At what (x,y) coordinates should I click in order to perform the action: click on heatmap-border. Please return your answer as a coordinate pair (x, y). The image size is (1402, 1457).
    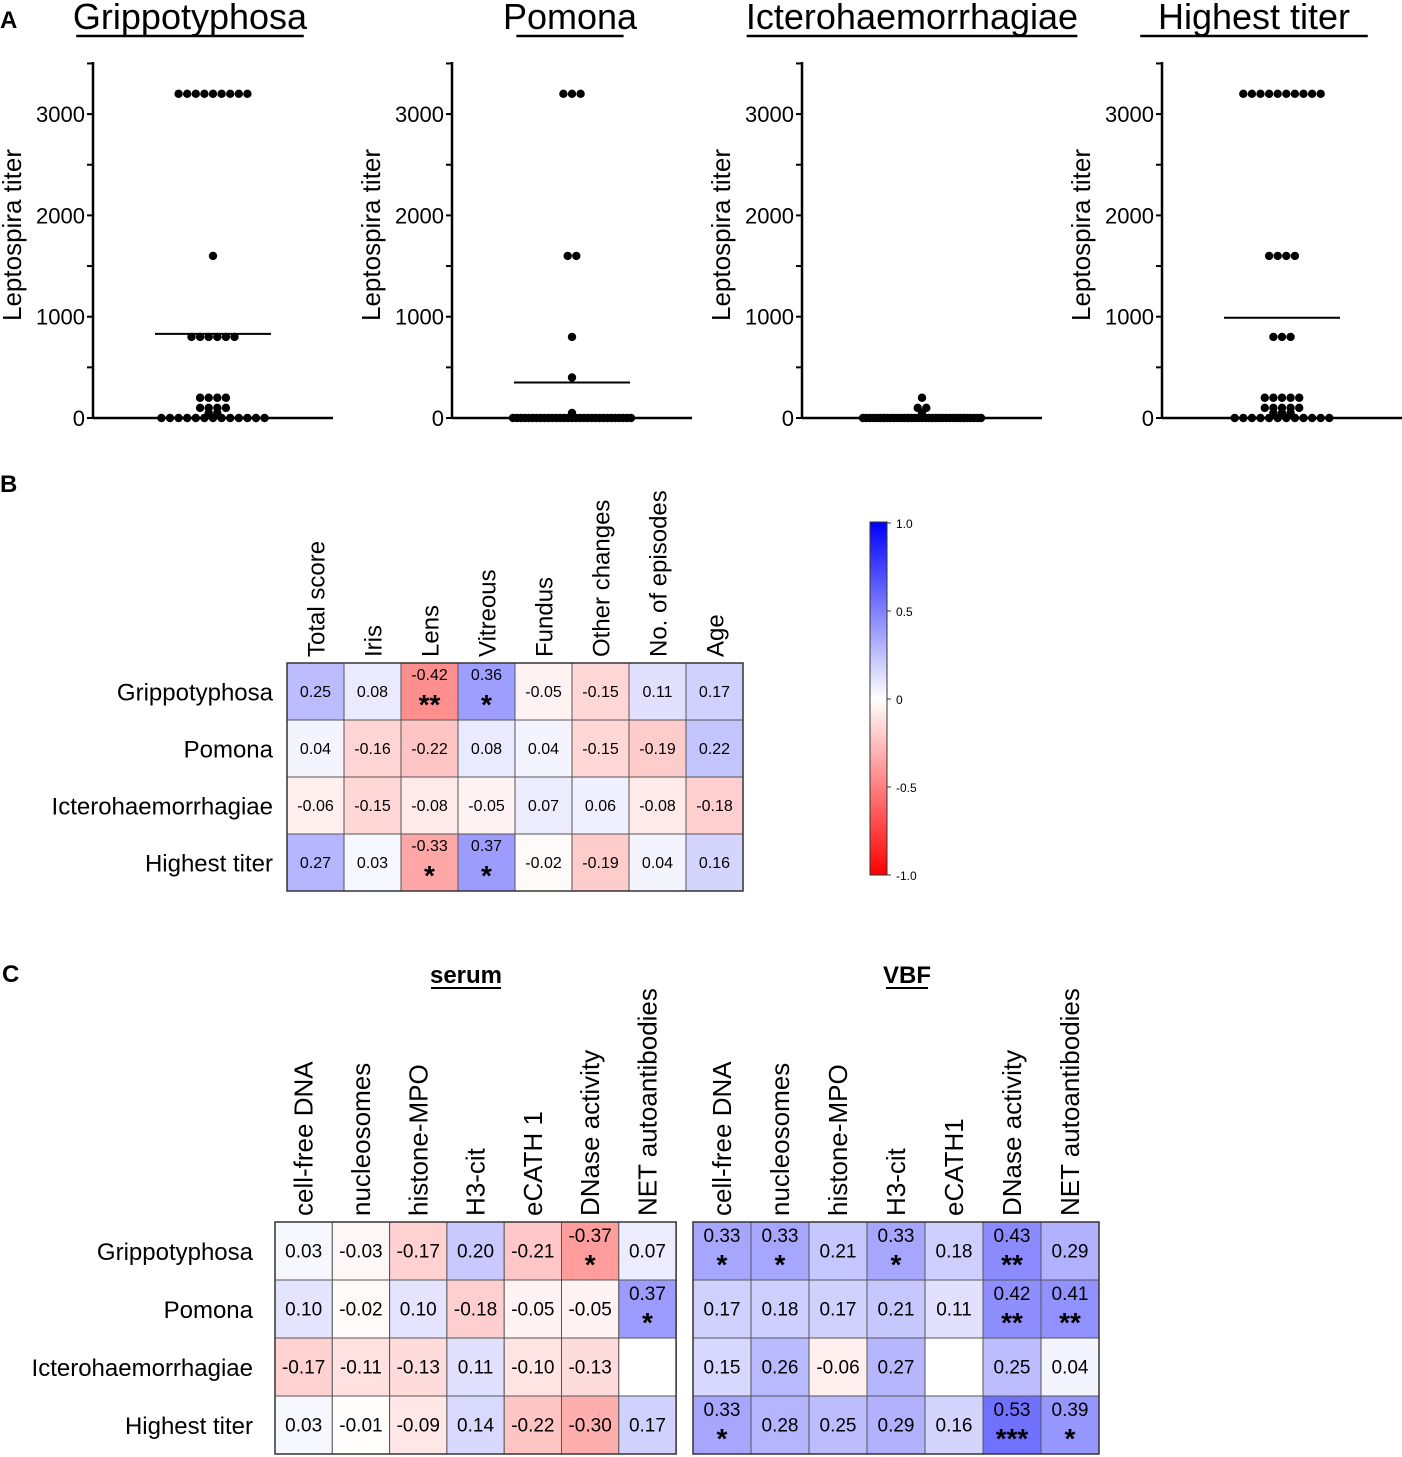
    Looking at the image, I should click on (896, 1338).